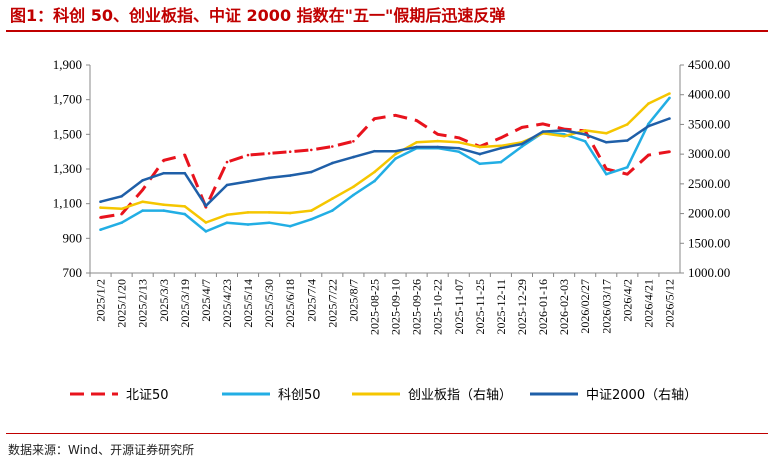 The height and width of the screenshot is (467, 774). I want to click on x-tick-label: 2025-08-25, so click(374, 307).